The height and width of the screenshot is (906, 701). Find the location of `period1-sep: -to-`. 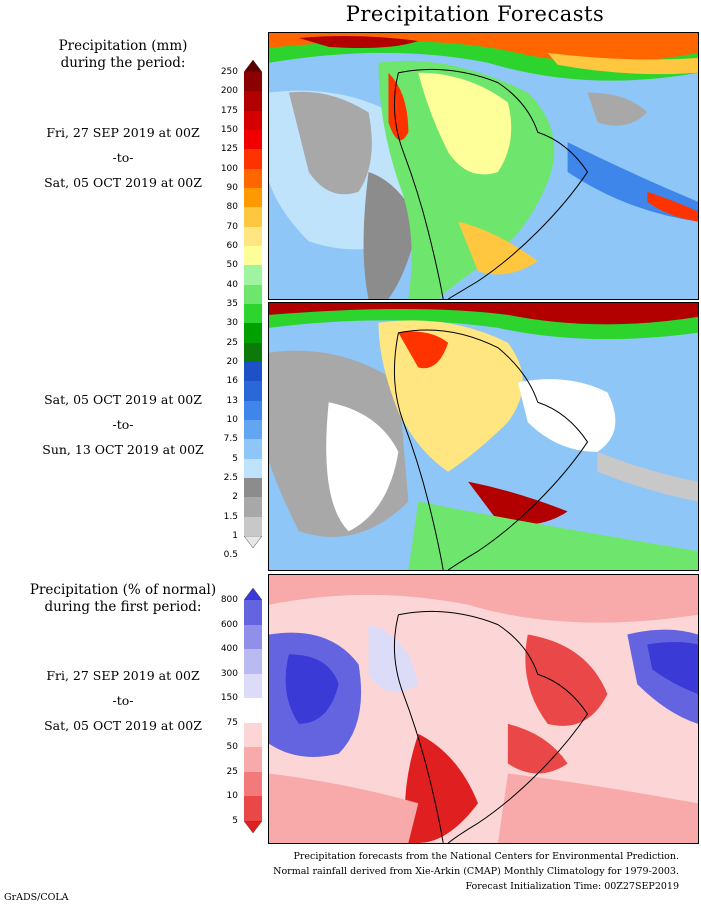

period1-sep: -to- is located at coordinates (123, 157).